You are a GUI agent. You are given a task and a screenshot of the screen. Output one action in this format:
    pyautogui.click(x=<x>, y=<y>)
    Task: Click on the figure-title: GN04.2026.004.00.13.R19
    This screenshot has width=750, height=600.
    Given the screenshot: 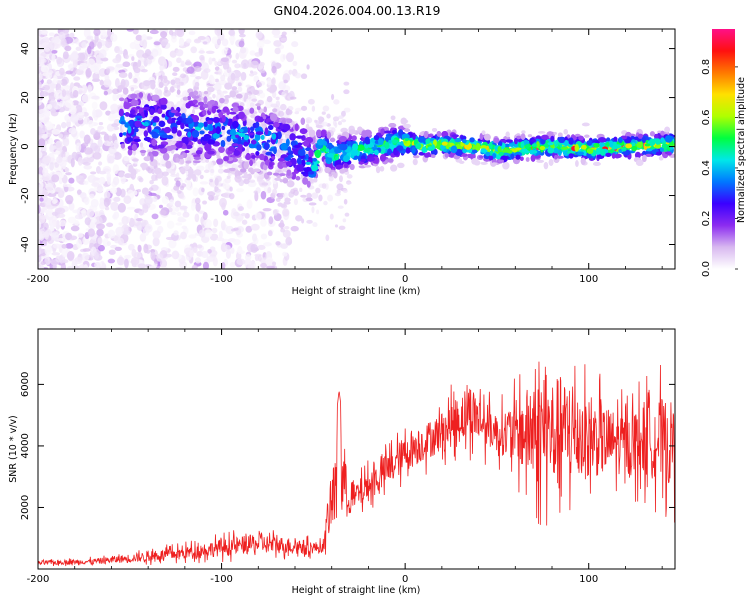 What is the action you would take?
    pyautogui.click(x=357, y=10)
    